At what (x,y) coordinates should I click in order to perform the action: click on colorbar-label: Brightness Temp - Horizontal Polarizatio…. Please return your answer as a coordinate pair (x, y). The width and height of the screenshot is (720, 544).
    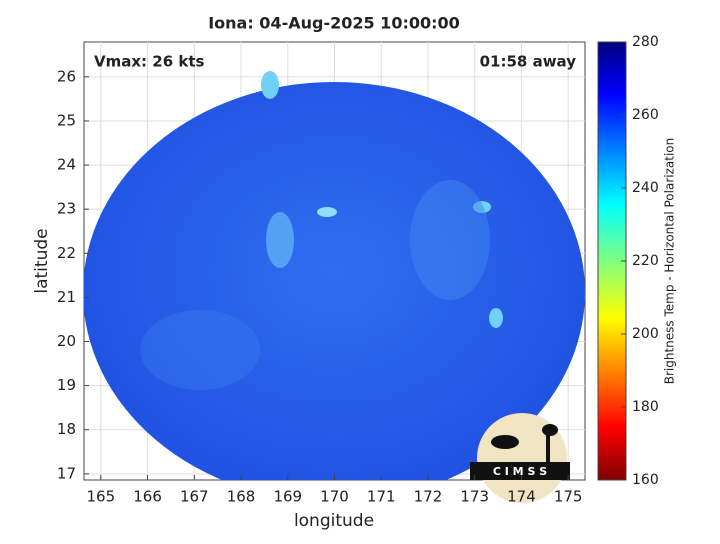
    Looking at the image, I should click on (670, 261).